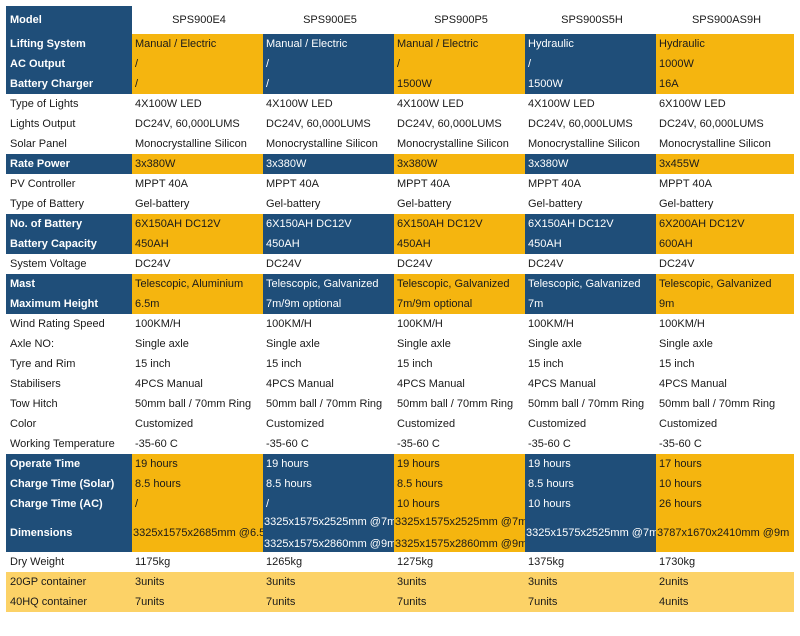 The image size is (800, 636). I want to click on row-label: Battery Capacity, so click(69, 244).